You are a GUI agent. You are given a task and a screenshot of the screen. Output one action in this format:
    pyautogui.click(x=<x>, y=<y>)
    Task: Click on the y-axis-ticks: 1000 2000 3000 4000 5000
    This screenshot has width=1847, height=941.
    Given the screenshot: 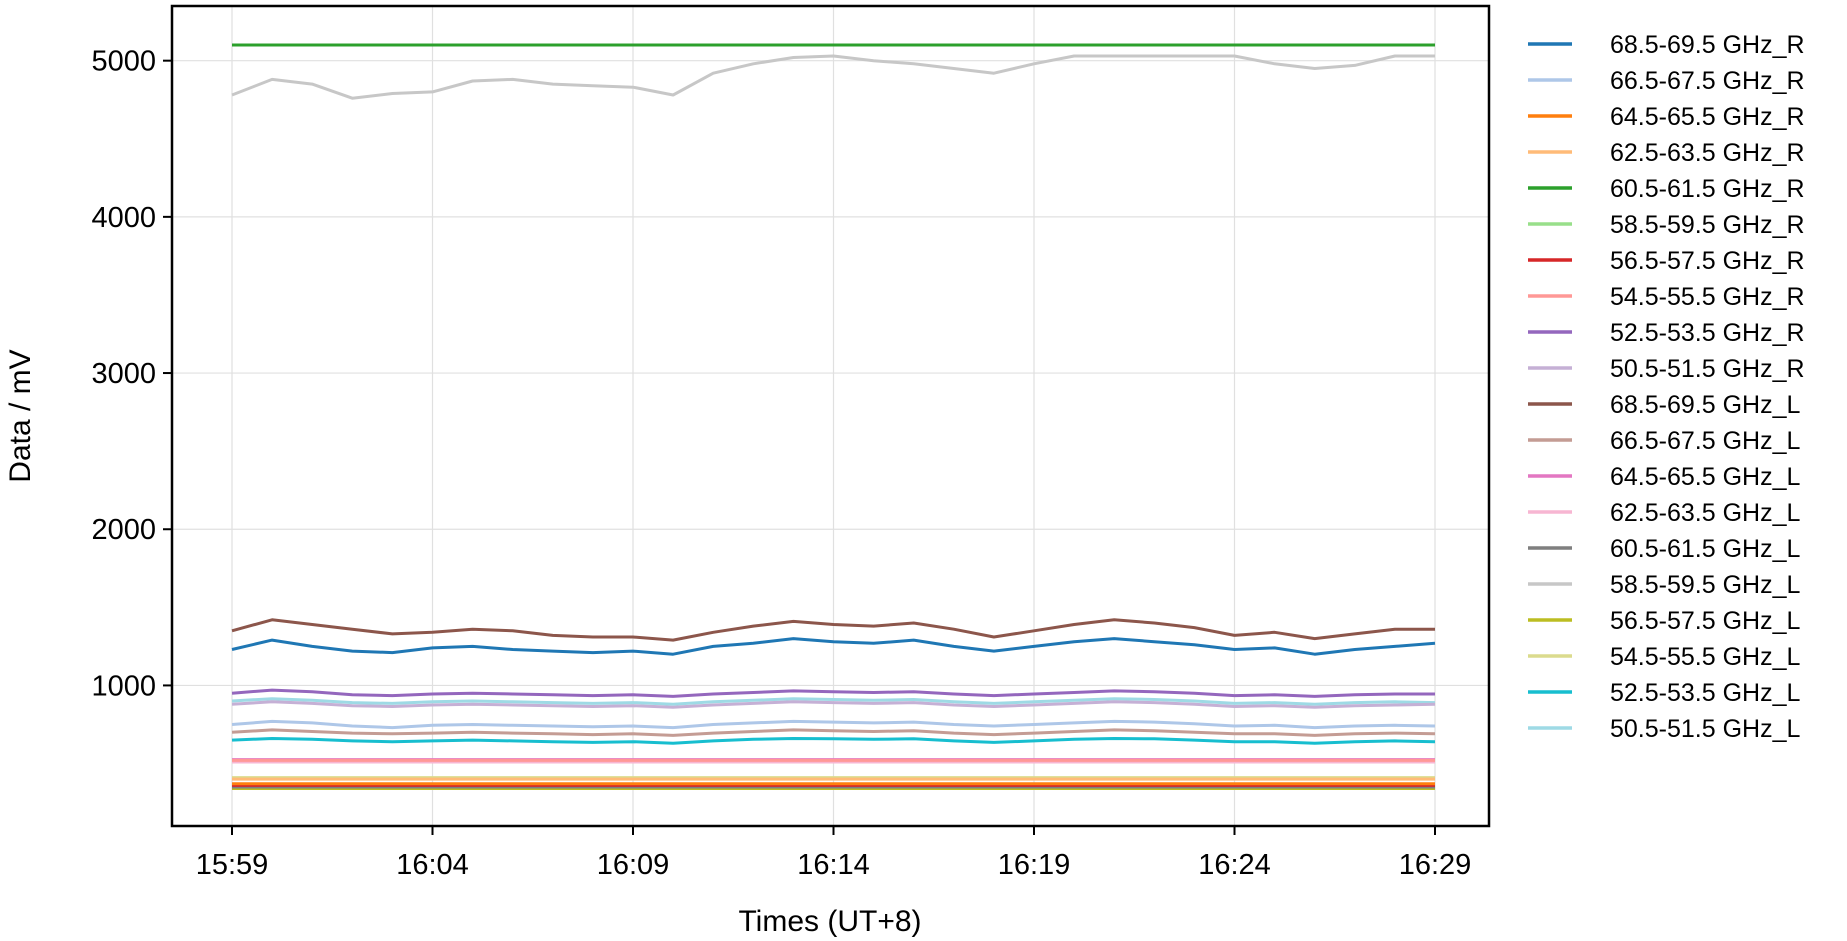 What is the action you would take?
    pyautogui.click(x=131, y=374)
    